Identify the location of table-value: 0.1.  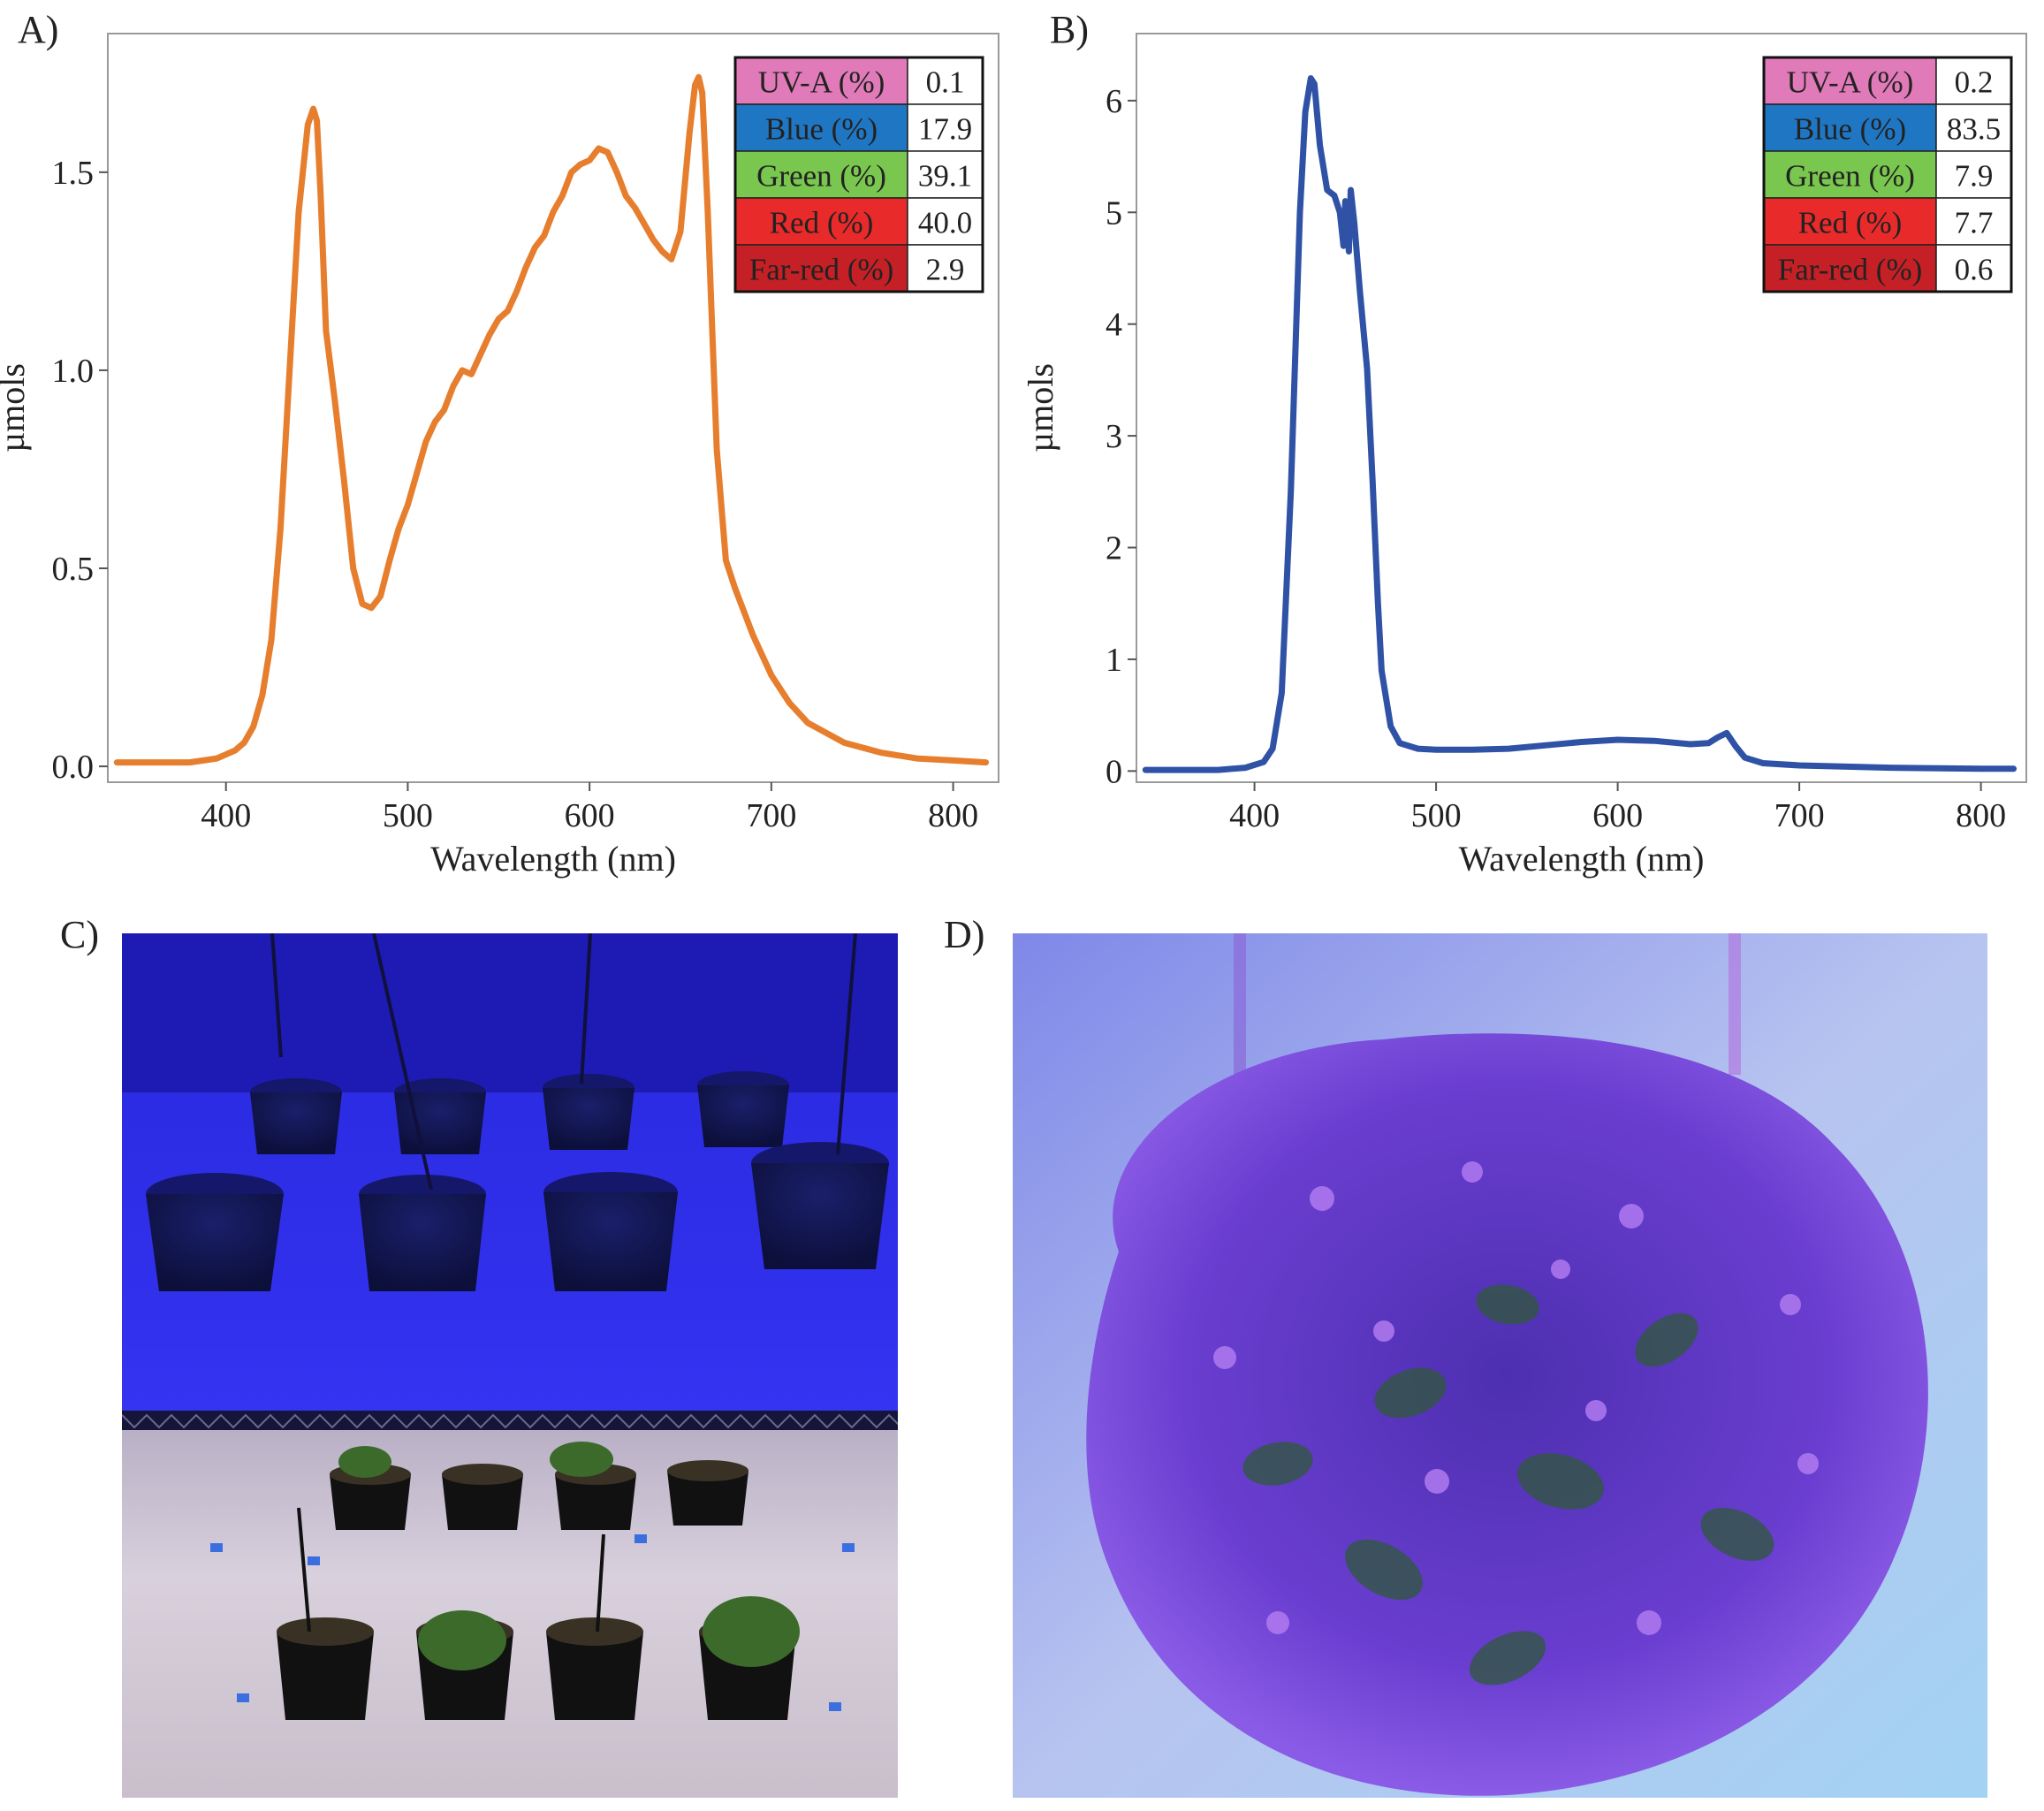
(945, 82).